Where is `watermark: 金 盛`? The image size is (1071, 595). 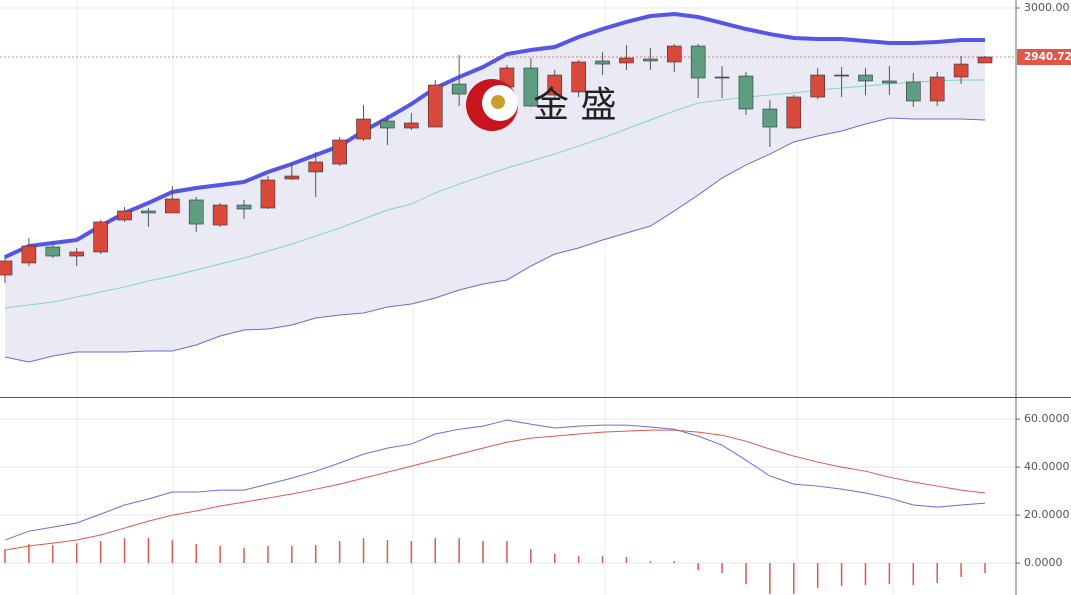 watermark: 金 盛 is located at coordinates (541, 105).